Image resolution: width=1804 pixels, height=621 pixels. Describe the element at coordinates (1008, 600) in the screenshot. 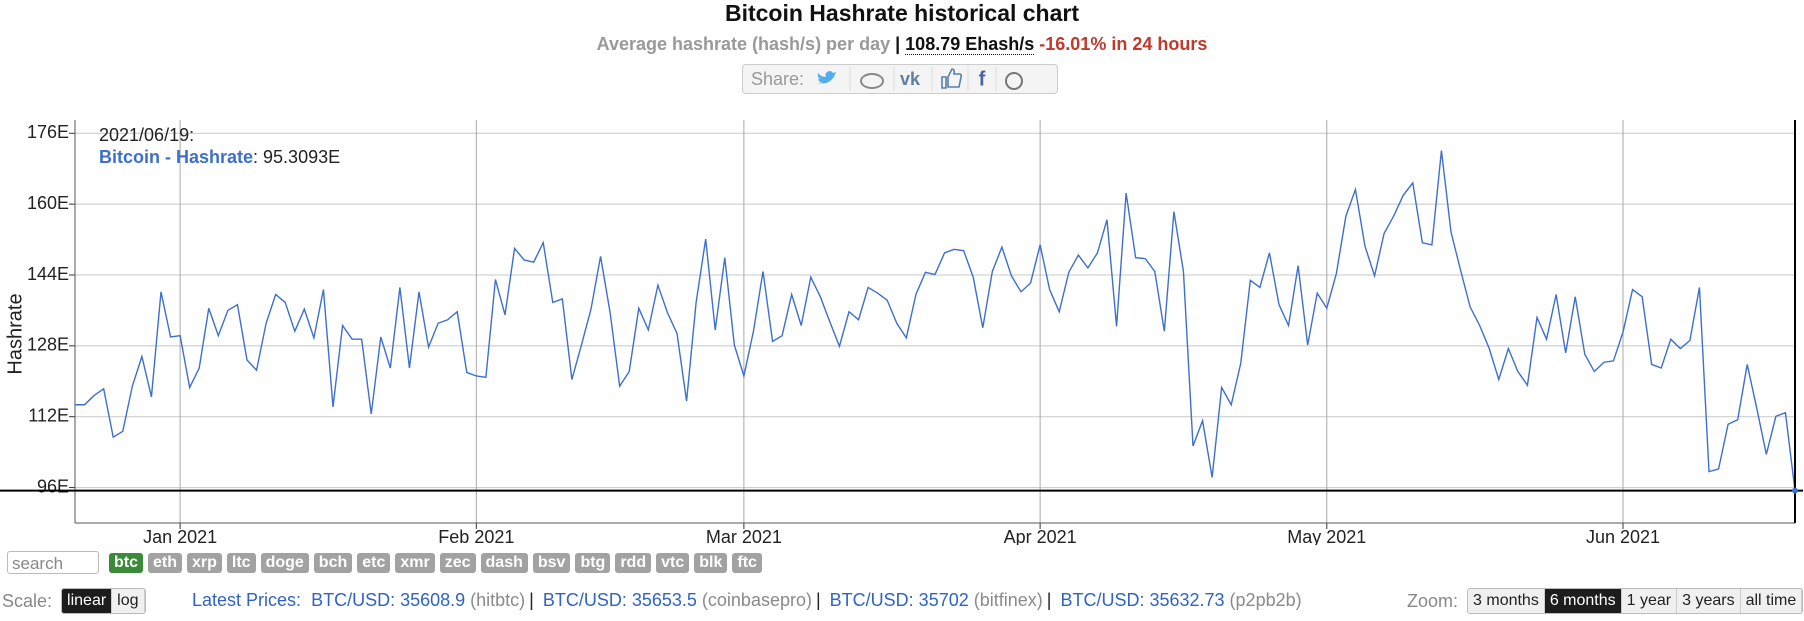

I see `price-source: (bitfinex)` at that location.